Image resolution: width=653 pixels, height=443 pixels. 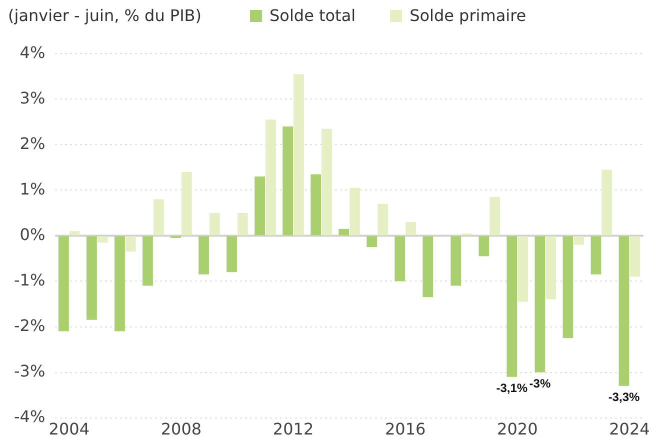 I want to click on y-tick-label: -4%, so click(x=30, y=416).